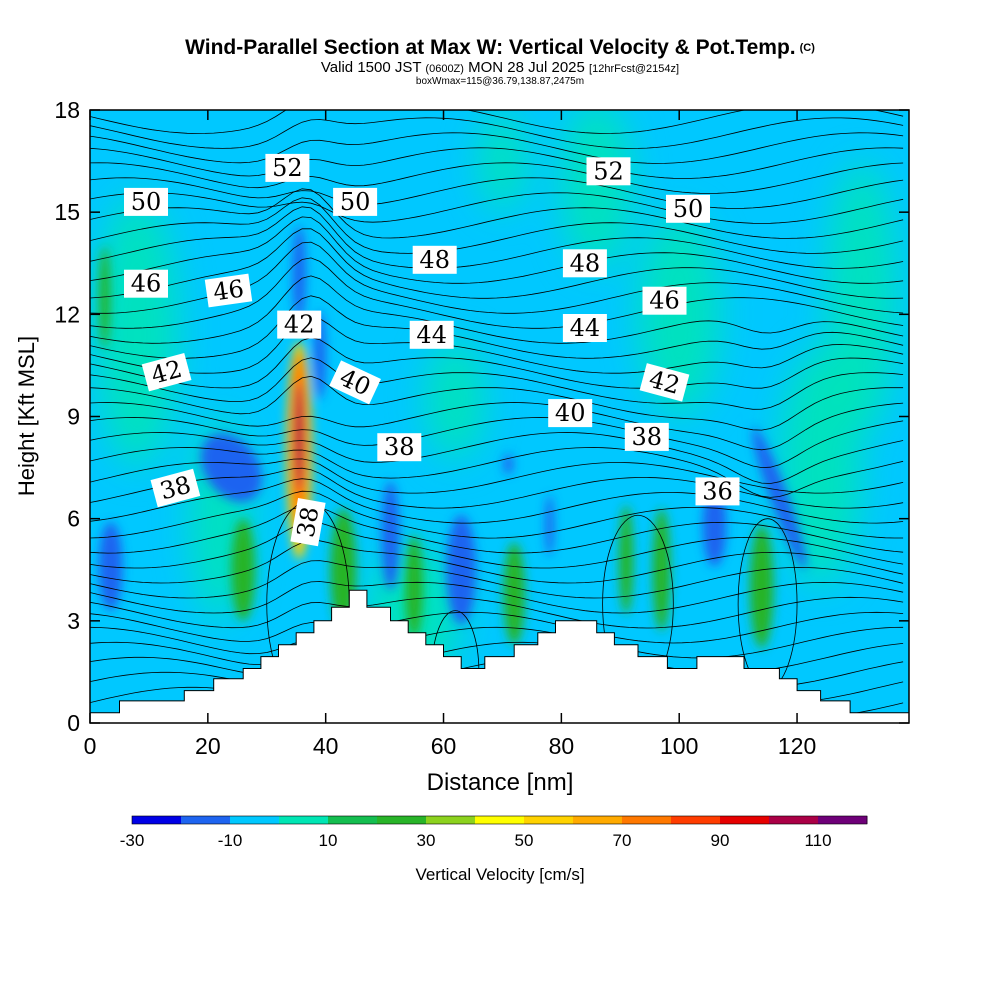 Image resolution: width=1000 pixels, height=1000 pixels. Describe the element at coordinates (328, 840) in the screenshot. I see `colorbar-tick-label: 10` at that location.